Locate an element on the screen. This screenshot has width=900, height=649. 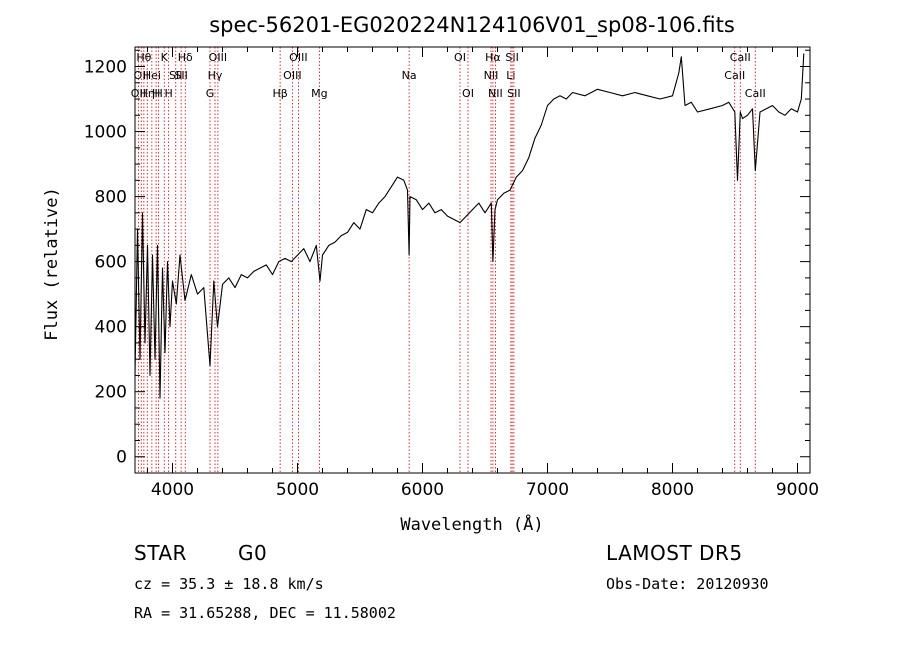
x-tick-label-3: 7000 is located at coordinates (547, 490).